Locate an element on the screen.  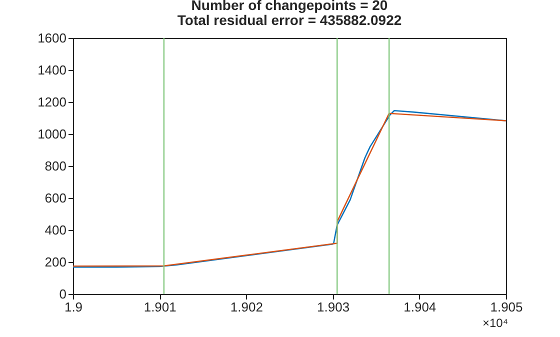
y-tick-label: 1200 is located at coordinates (52, 102).